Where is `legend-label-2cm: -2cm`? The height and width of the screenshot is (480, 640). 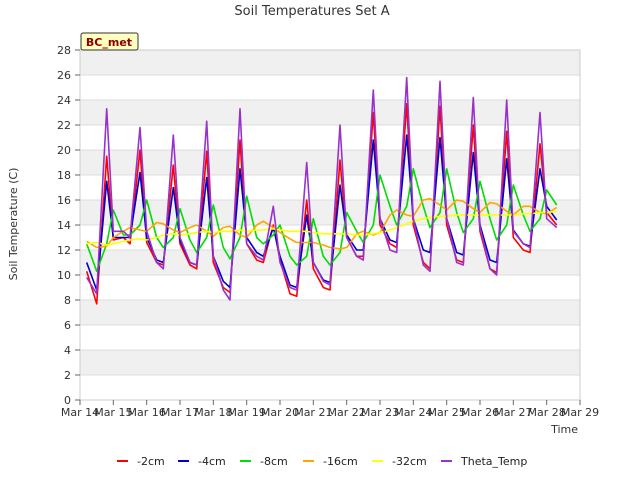
legend-label-2cm: -2cm is located at coordinates (151, 461).